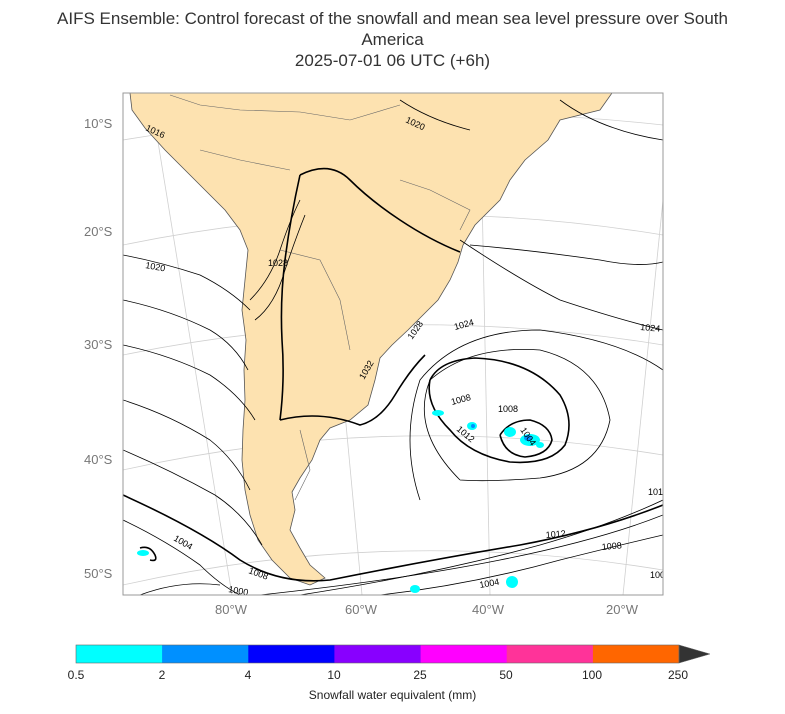  What do you see at coordinates (694, 654) in the screenshot?
I see `colorbar-extend-arrow` at bounding box center [694, 654].